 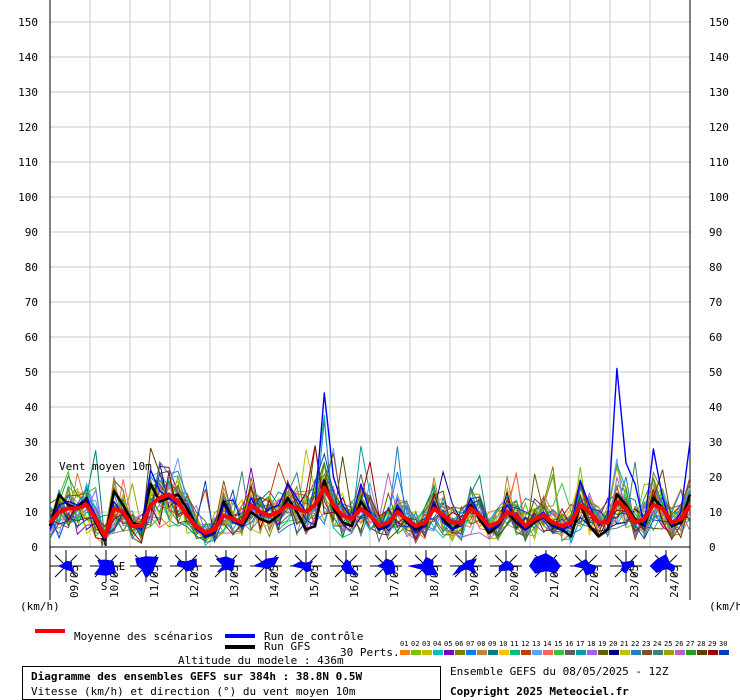 I want to click on perturbation-id: 24, so click(x=657, y=644).